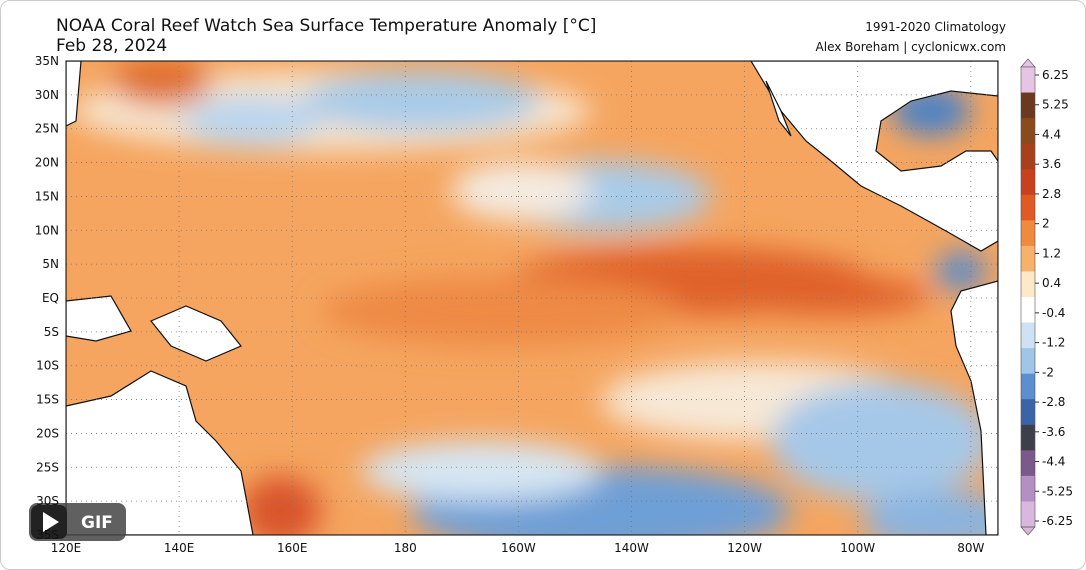 Image resolution: width=1086 pixels, height=570 pixels. Describe the element at coordinates (1028, 63) in the screenshot. I see `colorbar-cap-top` at that location.